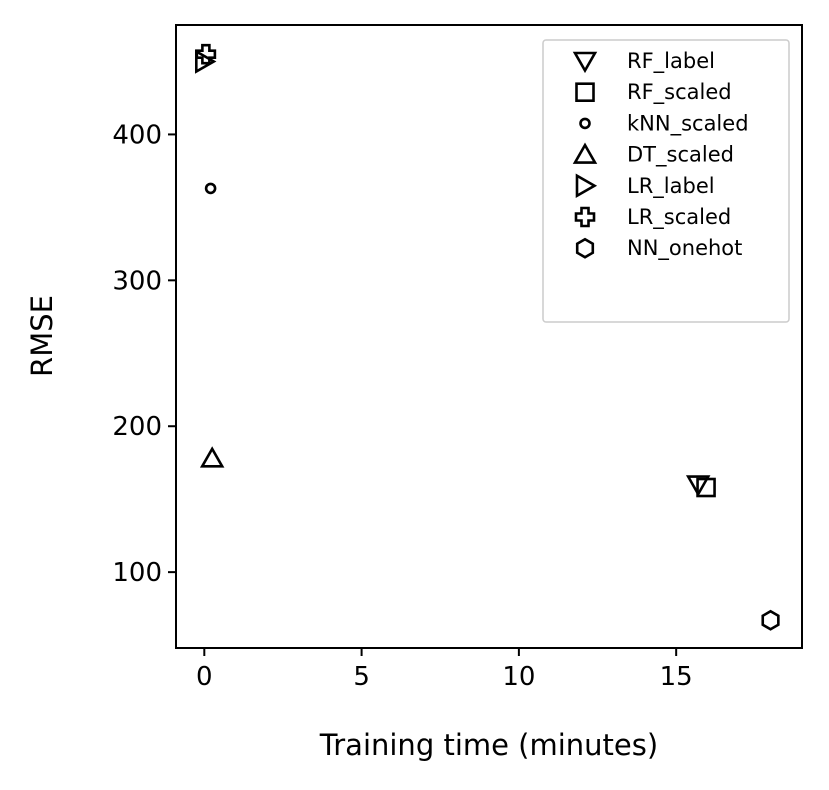 This screenshot has width=829, height=790. I want to click on data-point-rf-scaled, so click(706, 487).